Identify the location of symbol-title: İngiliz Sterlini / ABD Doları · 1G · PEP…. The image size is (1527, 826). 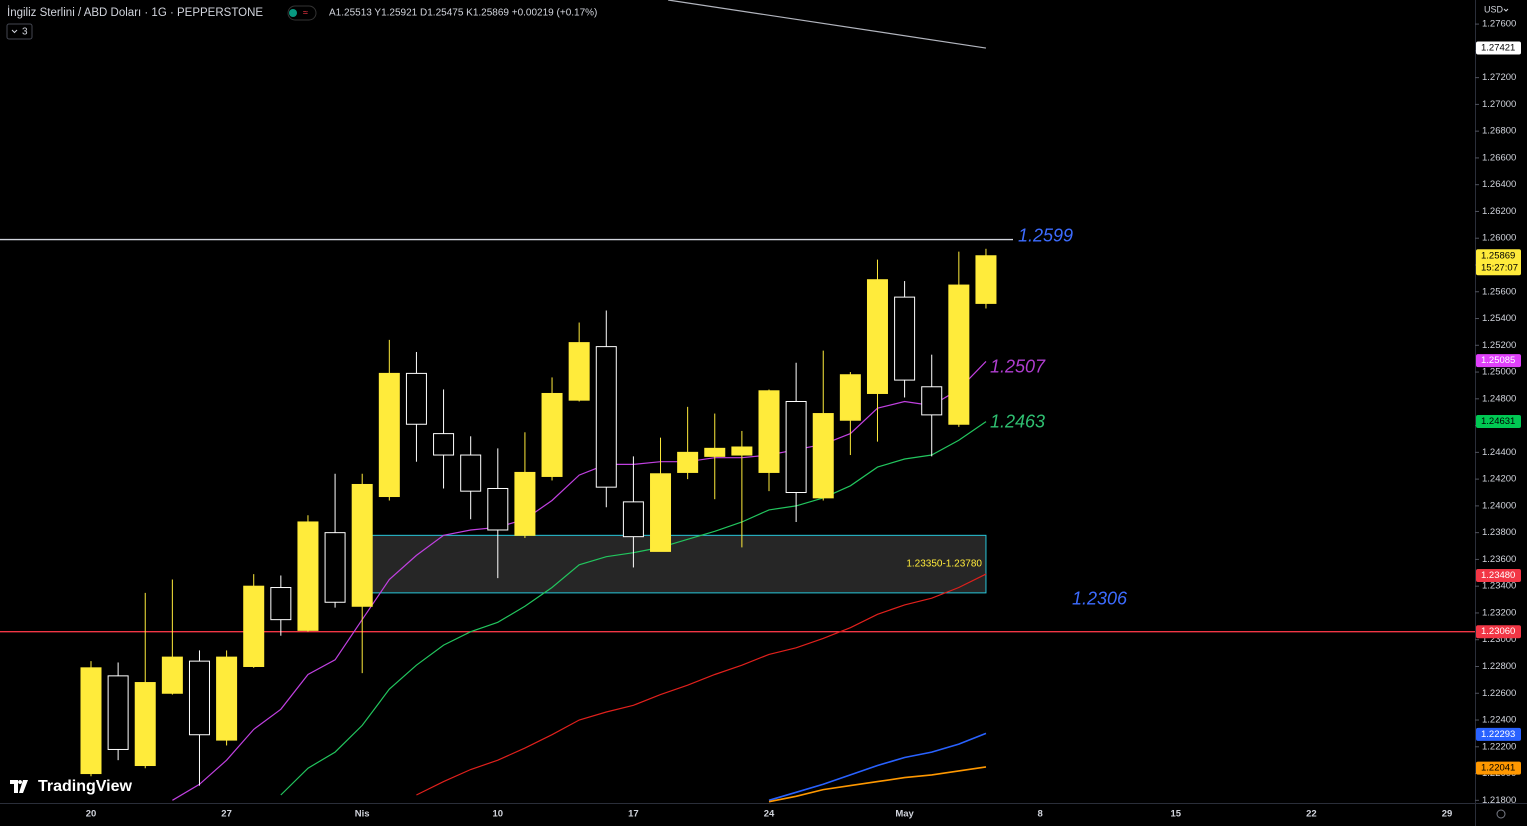
(135, 12).